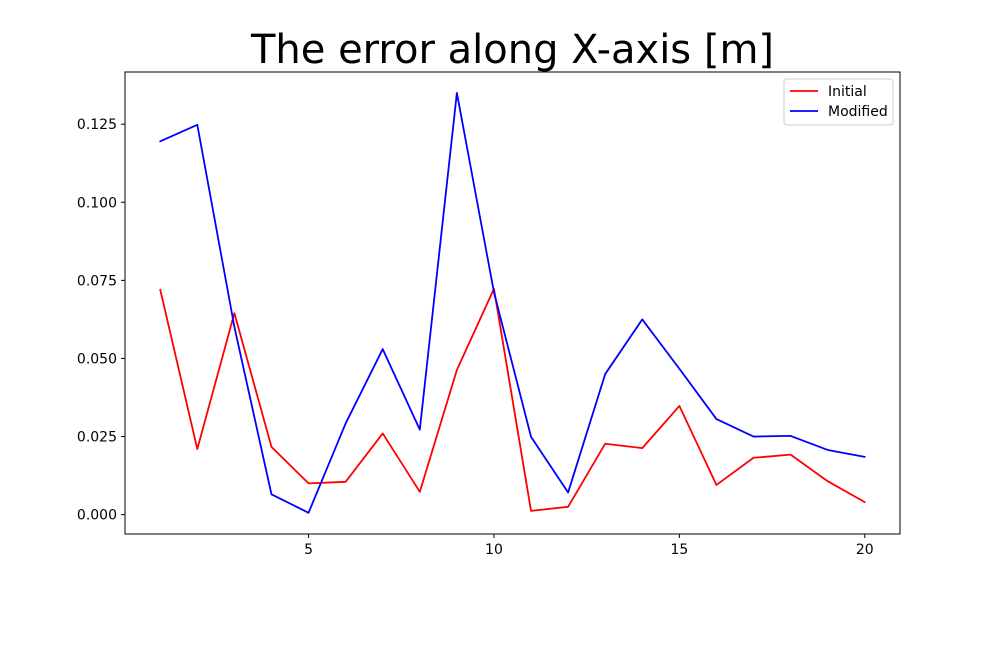 The width and height of the screenshot is (1000, 656). I want to click on y-axis: 0.000 0.025 0.050 0.075 0.100 0.125, so click(101, 320).